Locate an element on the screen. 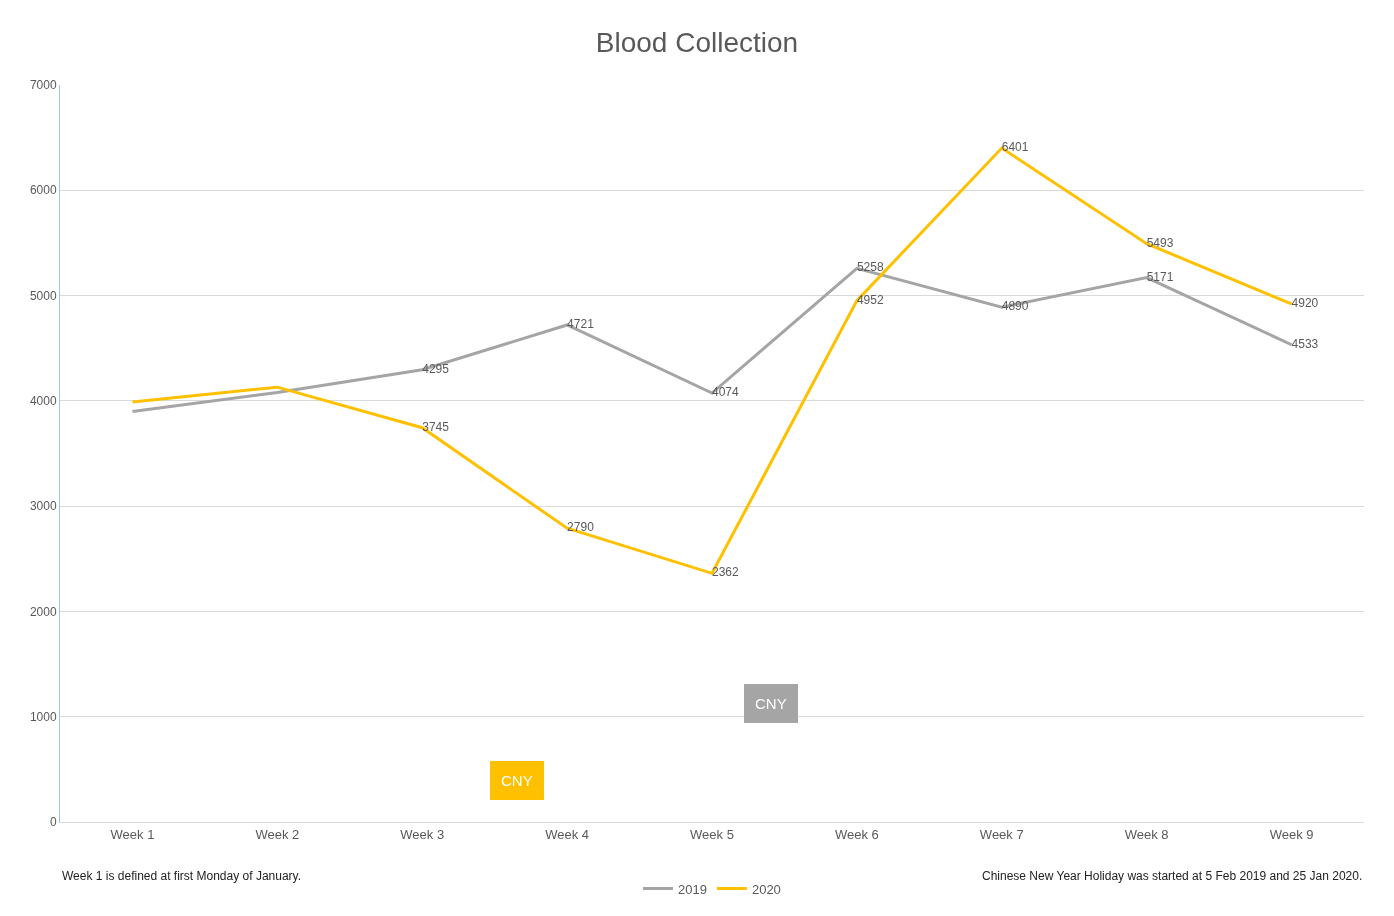 The width and height of the screenshot is (1394, 916). y-tick-label: 7000 is located at coordinates (43, 85).